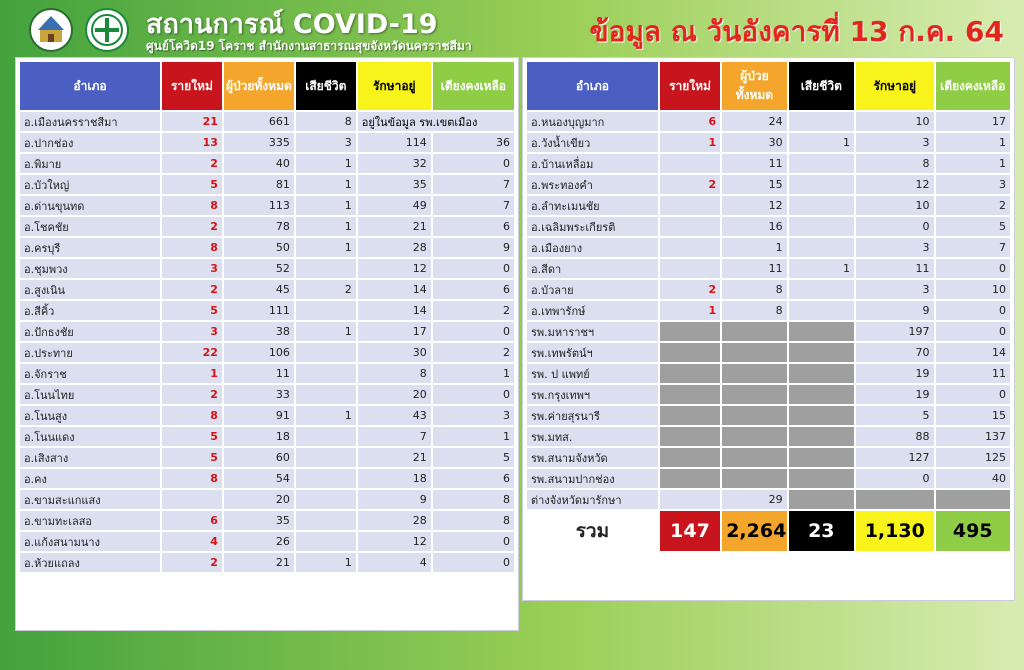 Image resolution: width=1024 pixels, height=670 pixels. Describe the element at coordinates (895, 226) in the screenshot. I see `in-care-cell: 0` at that location.